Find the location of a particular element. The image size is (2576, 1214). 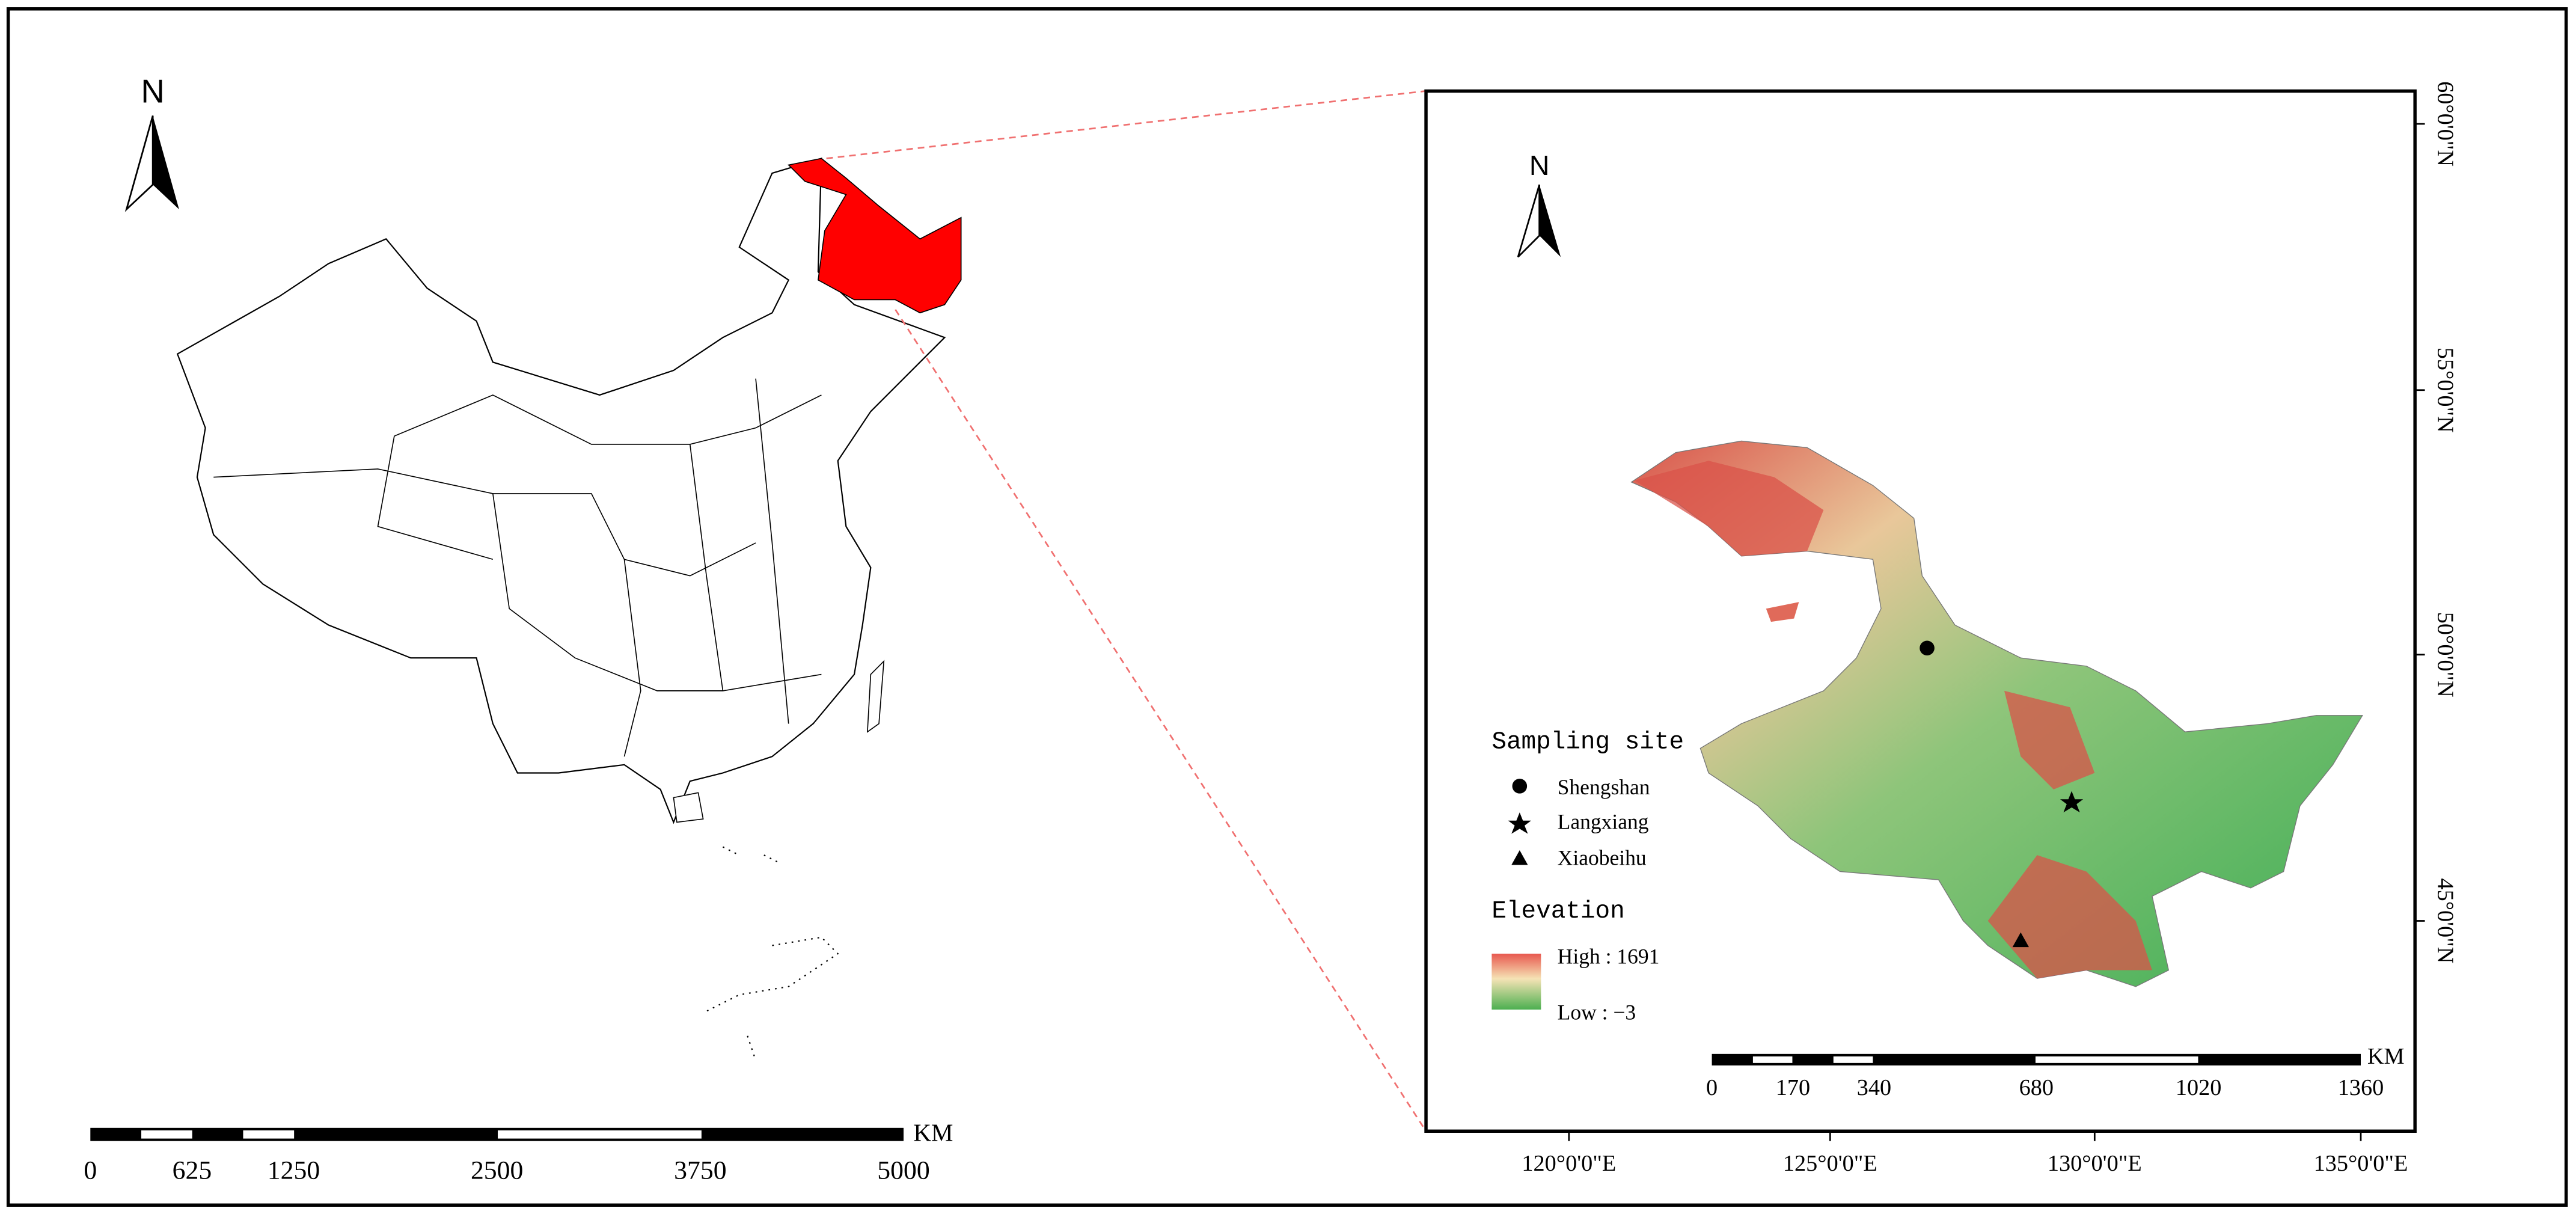

legend-label: Xiaobeihu is located at coordinates (1602, 858).